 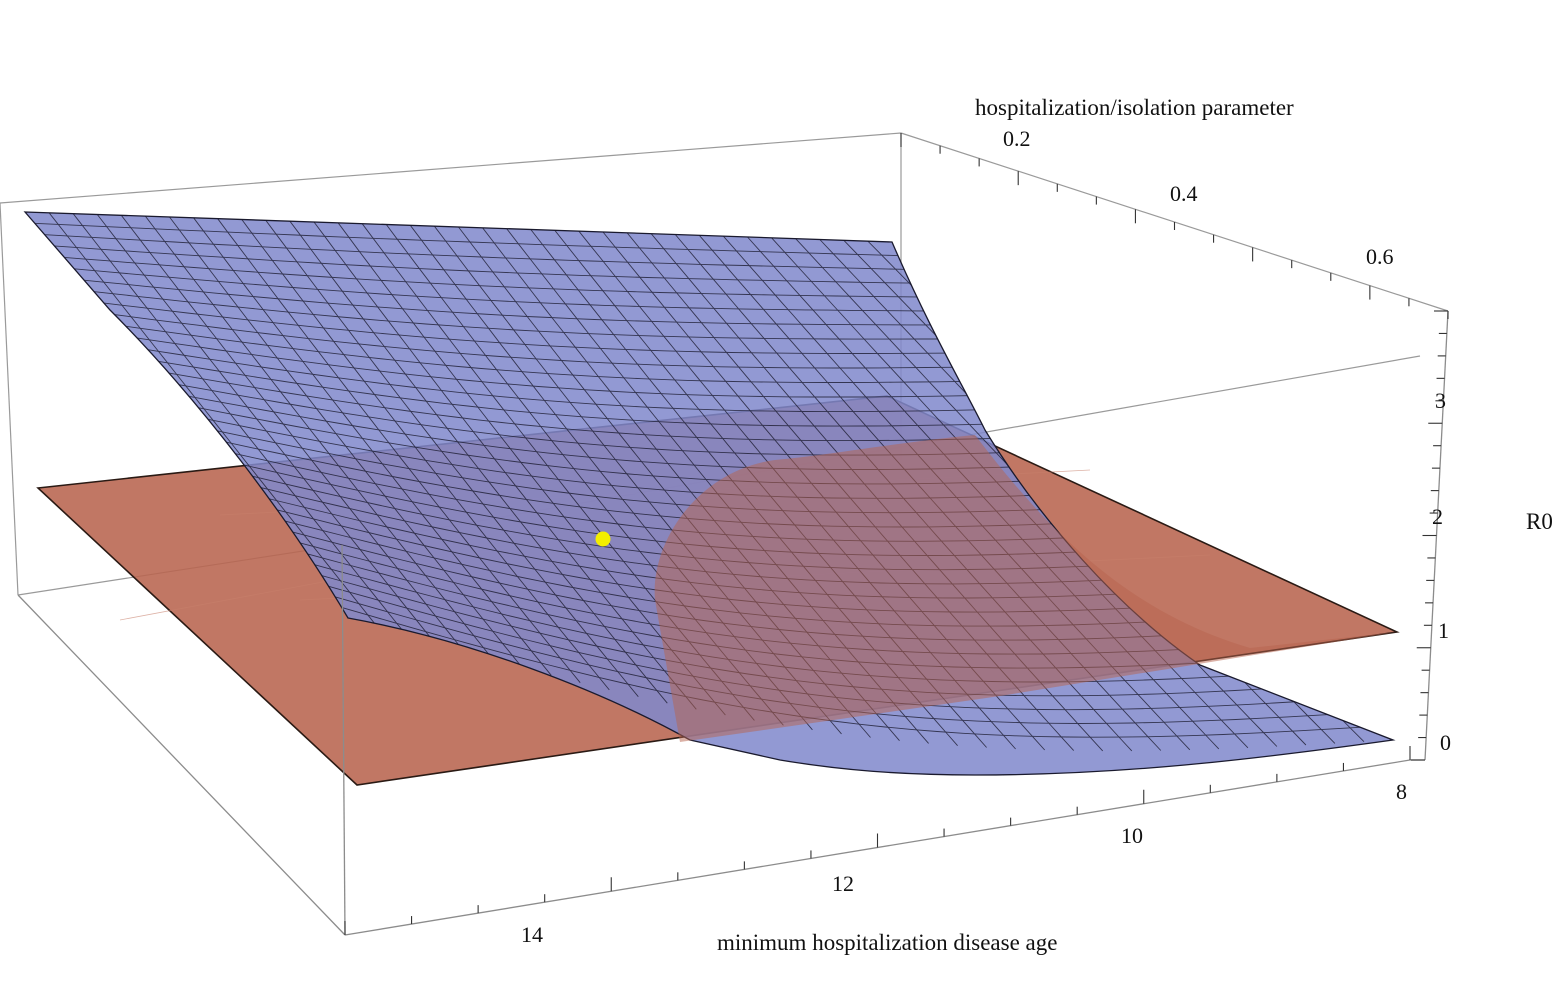 I want to click on x-tick-10: 10, so click(x=1132, y=835).